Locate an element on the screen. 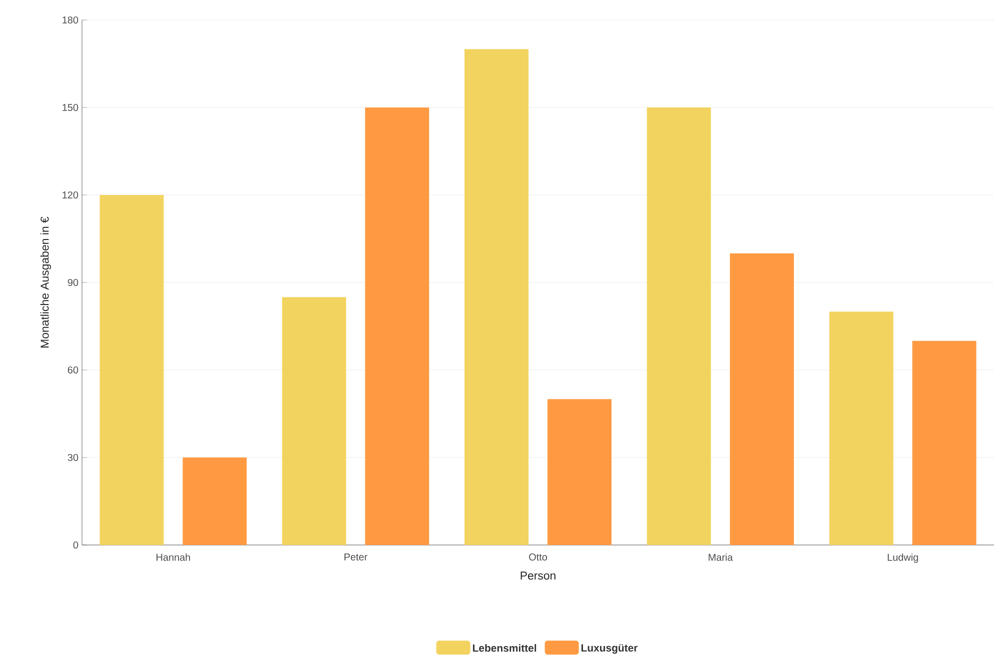 This screenshot has height=659, width=994. y-tick-label: 180 is located at coordinates (70, 20).